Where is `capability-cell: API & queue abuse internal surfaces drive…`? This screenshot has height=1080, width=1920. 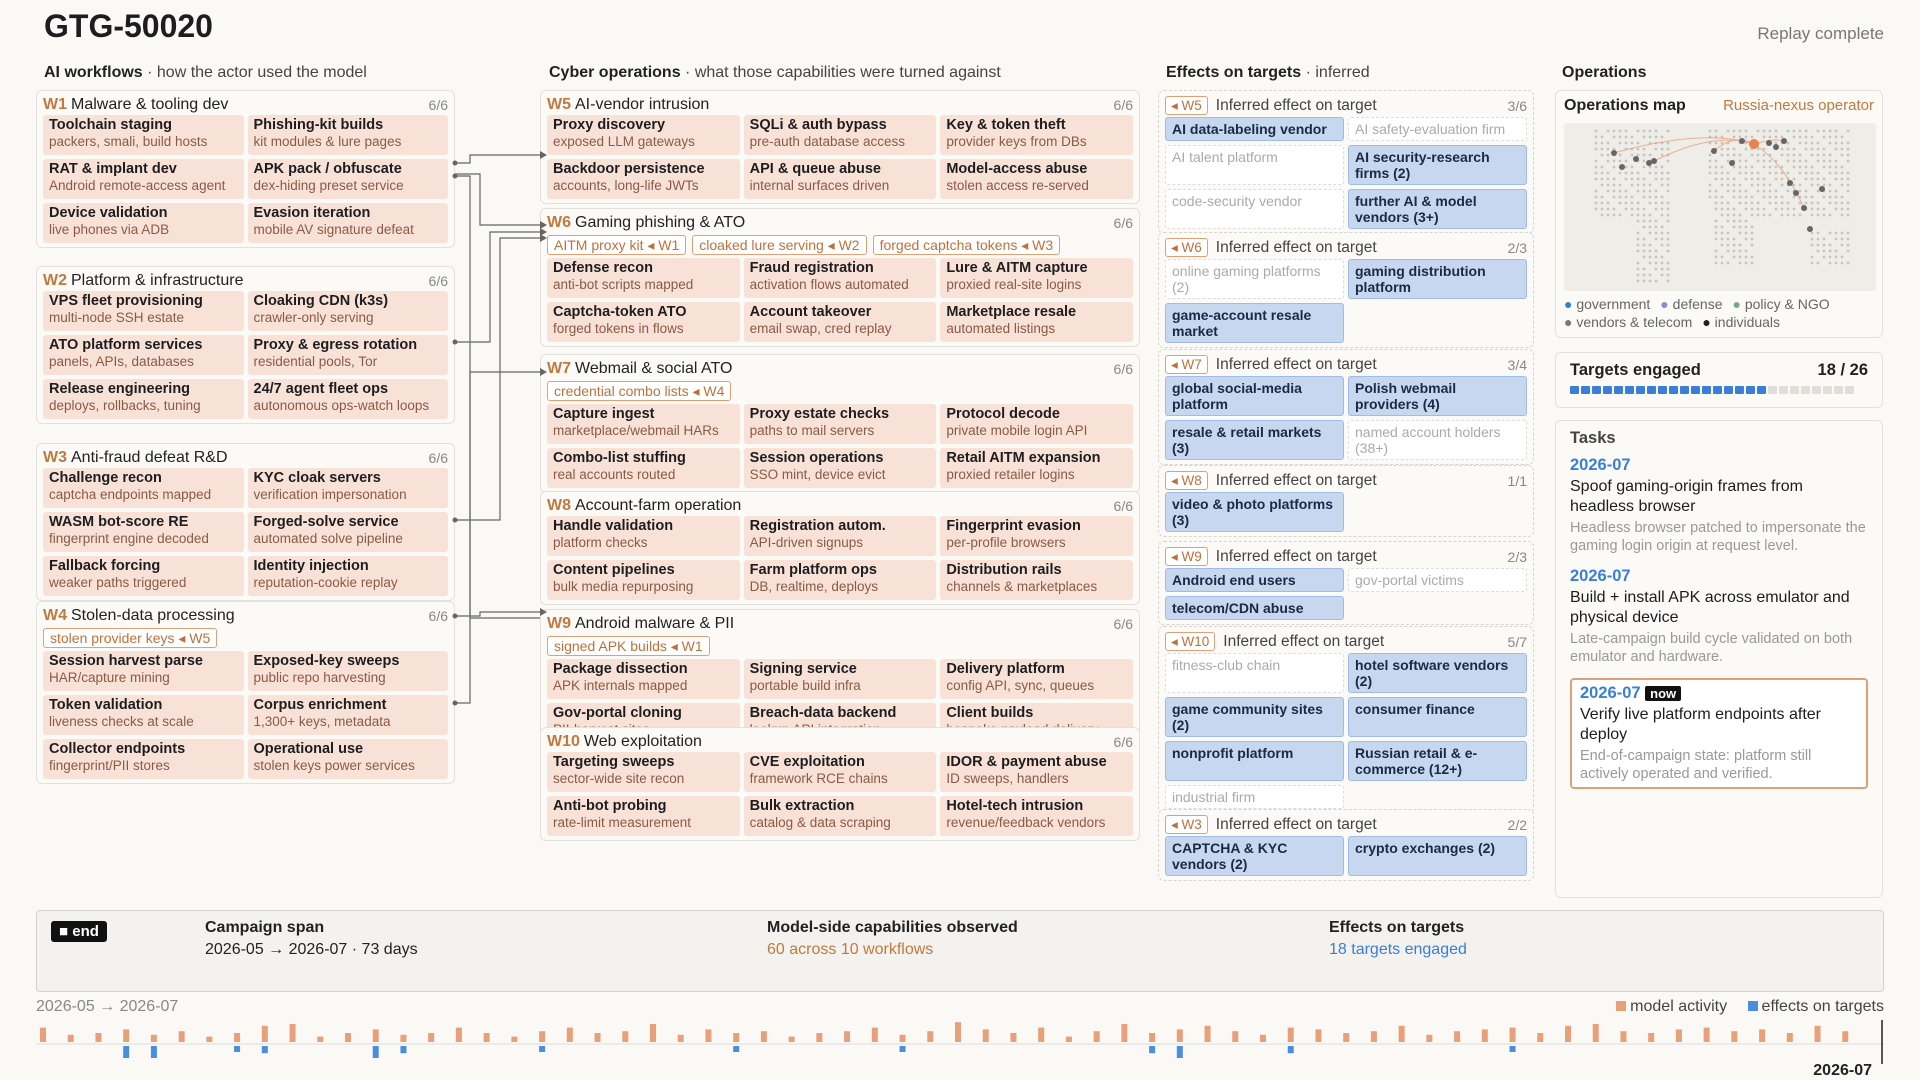
capability-cell: API & queue abuse internal surfaces drive… is located at coordinates (840, 179).